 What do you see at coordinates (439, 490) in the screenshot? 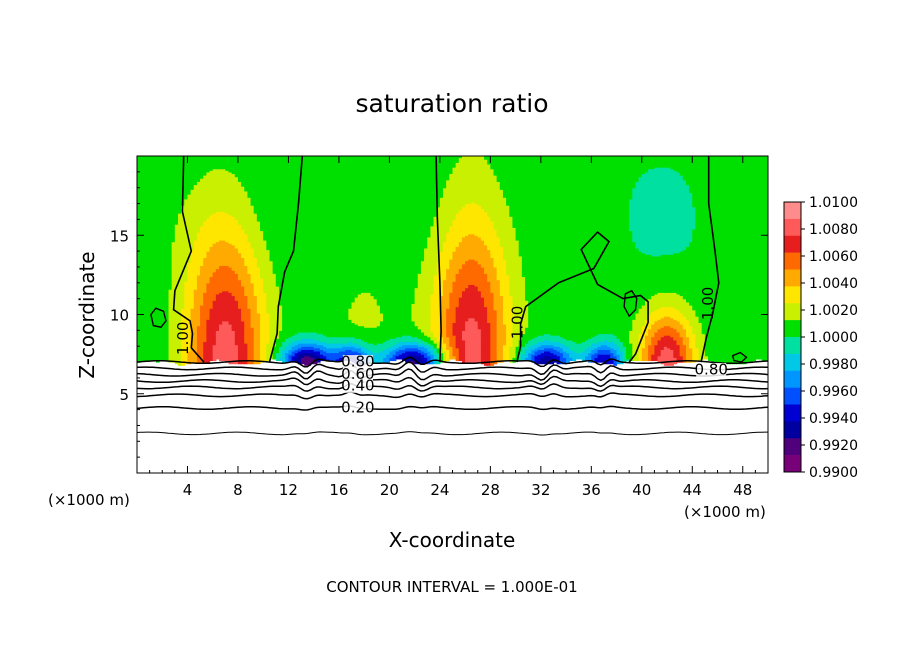
I see `x-tick-label: 24` at bounding box center [439, 490].